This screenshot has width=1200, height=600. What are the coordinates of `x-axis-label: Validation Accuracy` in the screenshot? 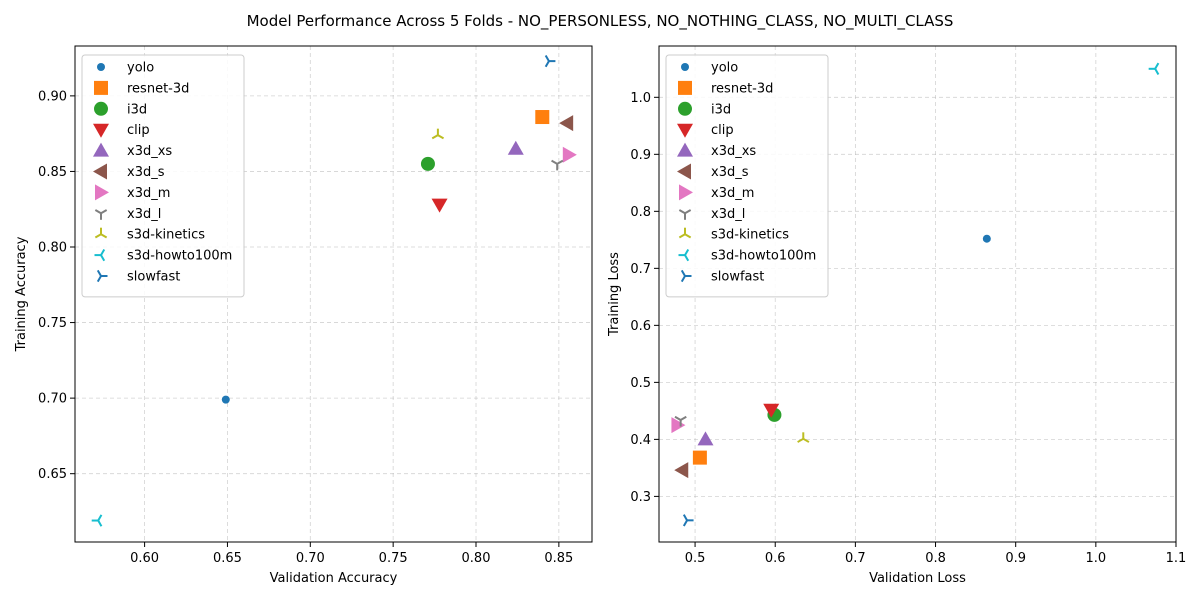 It's located at (334, 578).